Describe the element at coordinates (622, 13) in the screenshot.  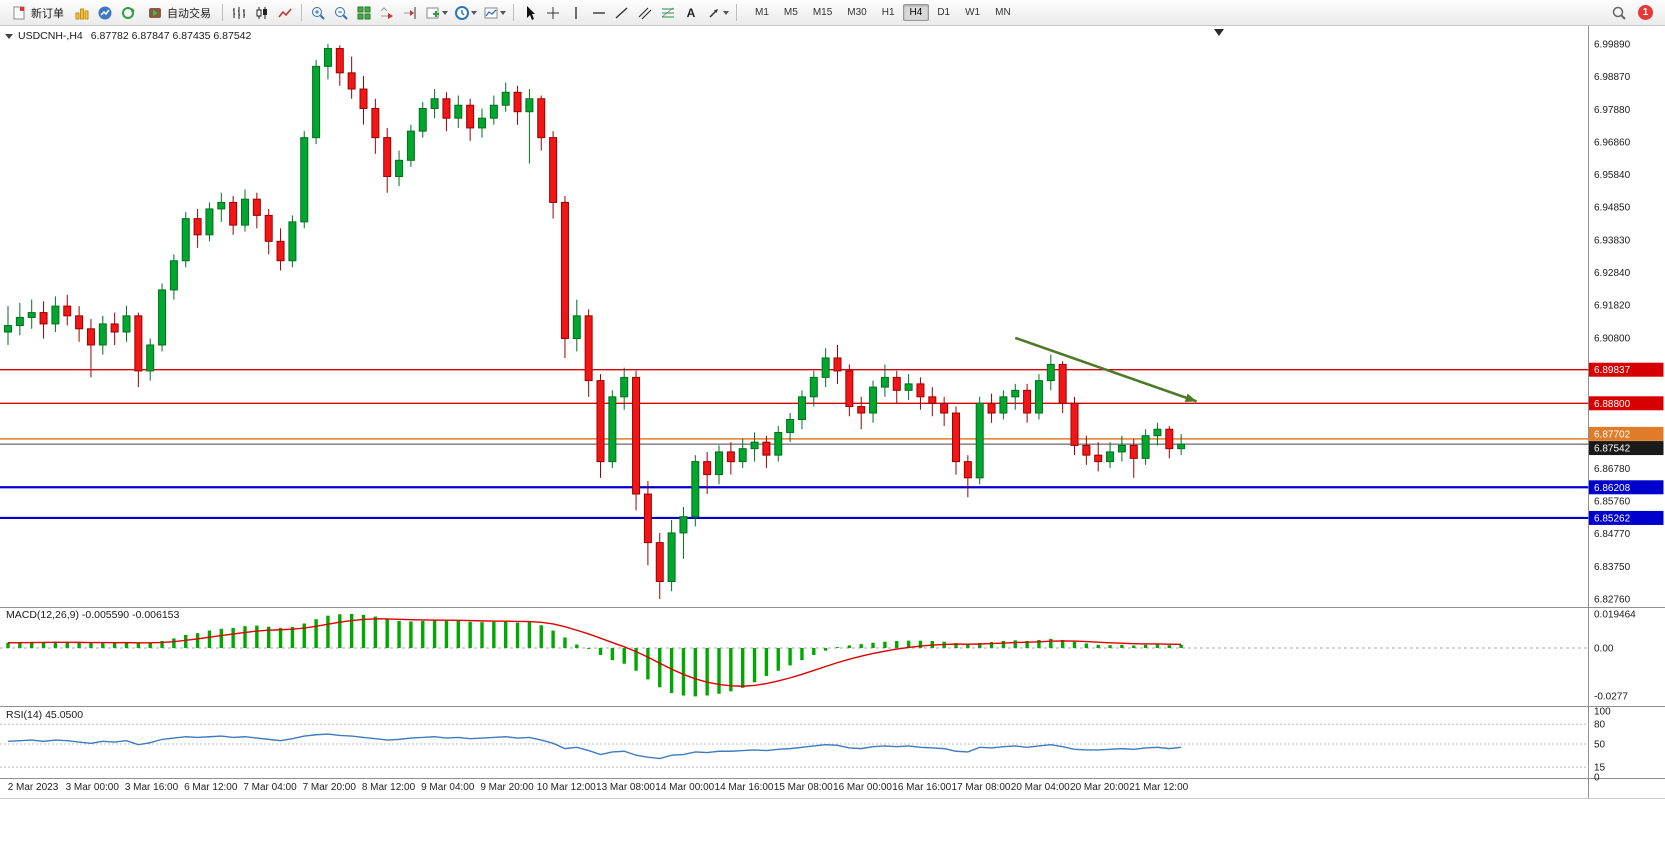
I see `trendline-tool-icon` at that location.